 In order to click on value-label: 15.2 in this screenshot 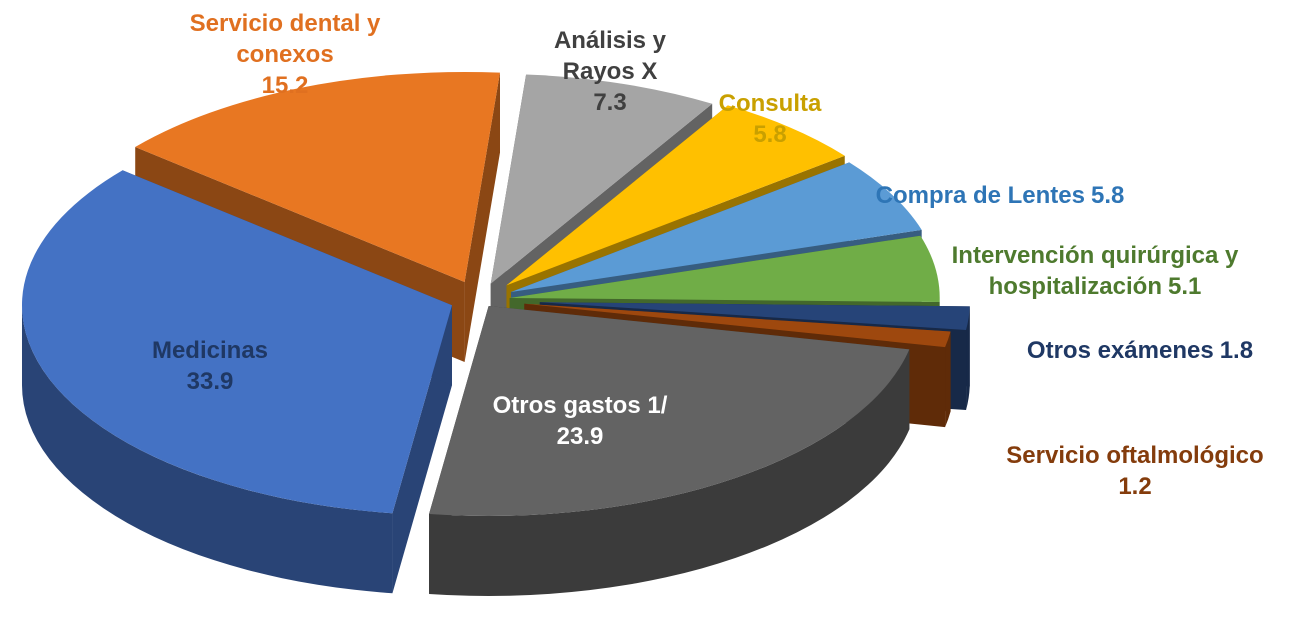, I will do `click(285, 85)`.